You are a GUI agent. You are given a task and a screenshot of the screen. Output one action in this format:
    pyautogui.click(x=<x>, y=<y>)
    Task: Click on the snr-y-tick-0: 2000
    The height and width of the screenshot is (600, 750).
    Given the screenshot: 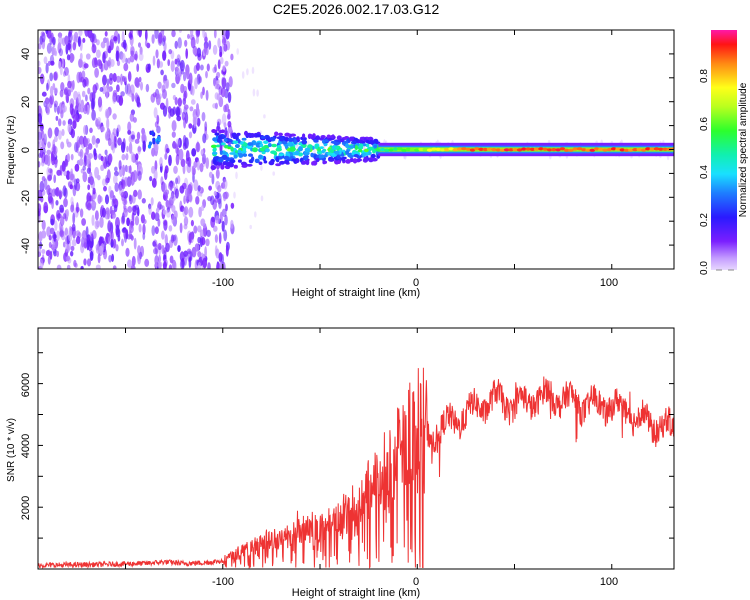 What is the action you would take?
    pyautogui.click(x=26, y=508)
    